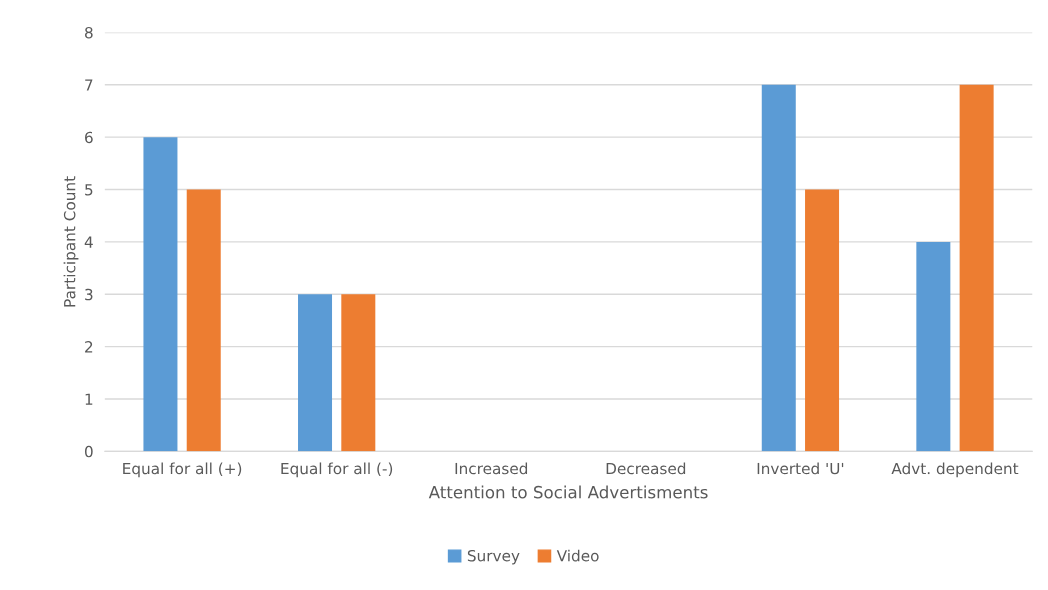  Describe the element at coordinates (955, 470) in the screenshot. I see `x-tick-label: Advt. dependent` at that location.